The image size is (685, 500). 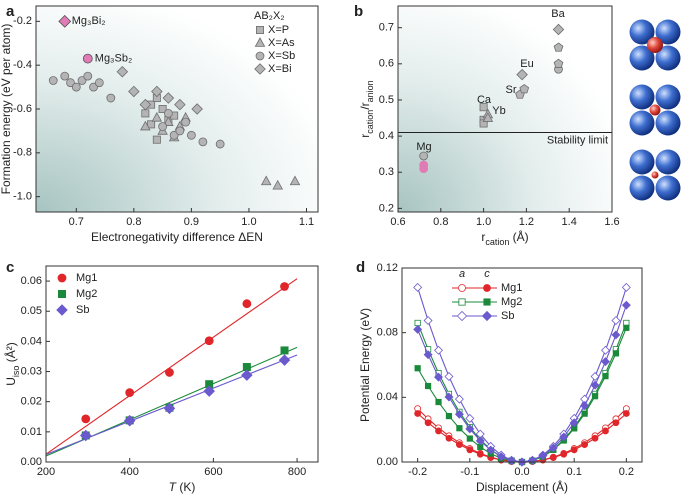 I want to click on x-tick-label: 0.2, so click(x=626, y=472).